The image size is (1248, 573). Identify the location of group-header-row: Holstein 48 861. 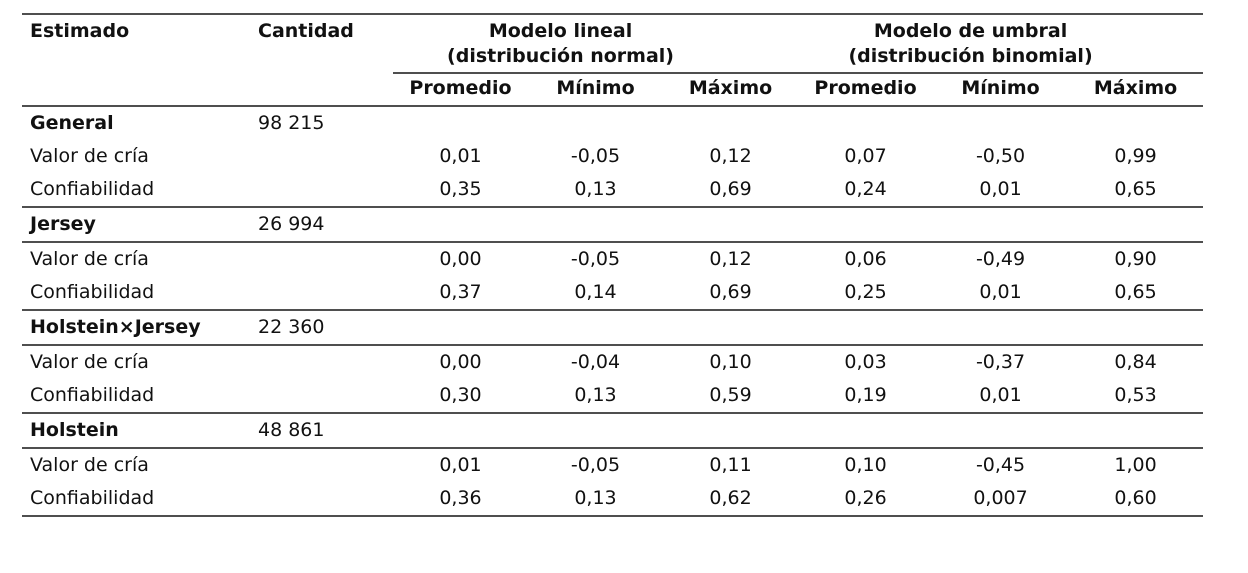
(613, 431).